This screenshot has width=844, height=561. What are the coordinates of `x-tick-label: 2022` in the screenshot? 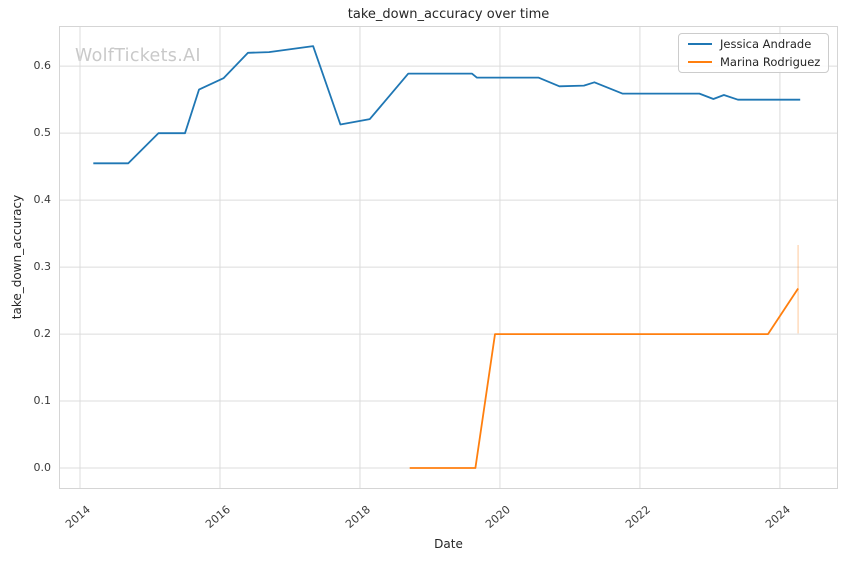 It's located at (638, 517).